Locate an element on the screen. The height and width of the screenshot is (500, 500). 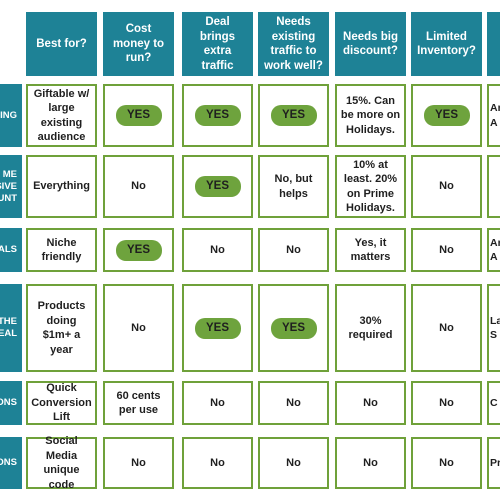
header-label: Needs existing traffic to work well? is located at coordinates (293, 44).